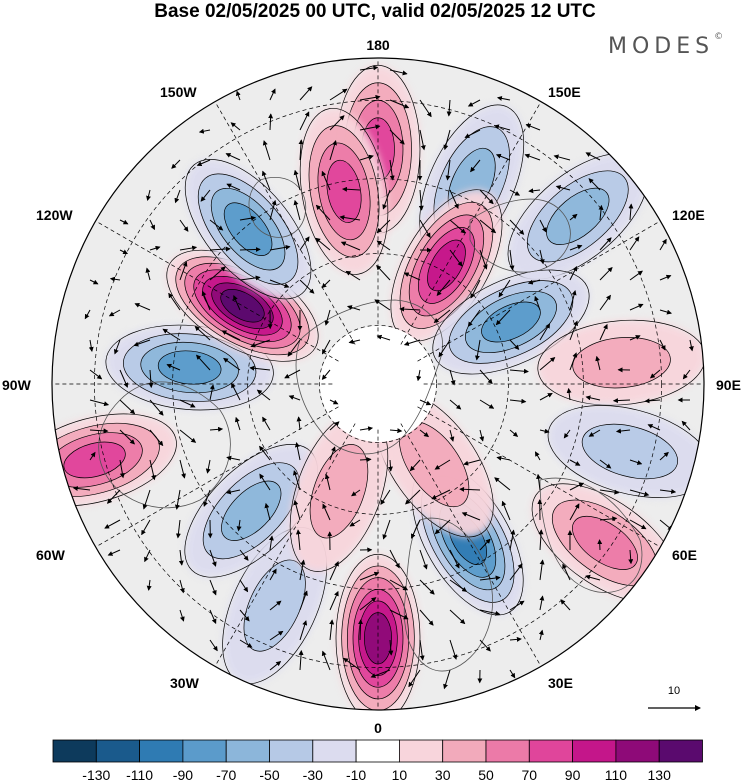 This screenshot has width=750, height=783. I want to click on lon-label-0: 0, so click(378, 728).